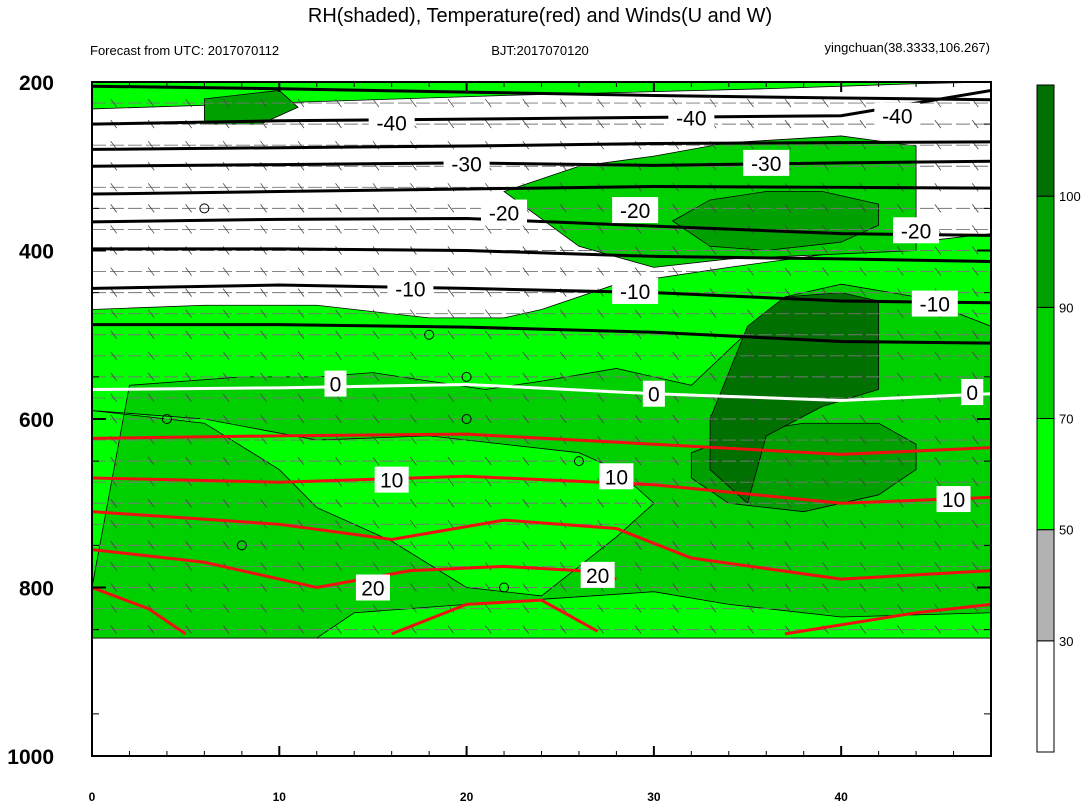 This screenshot has width=1087, height=806. I want to click on y-tick-label-400: 400, so click(36, 252).